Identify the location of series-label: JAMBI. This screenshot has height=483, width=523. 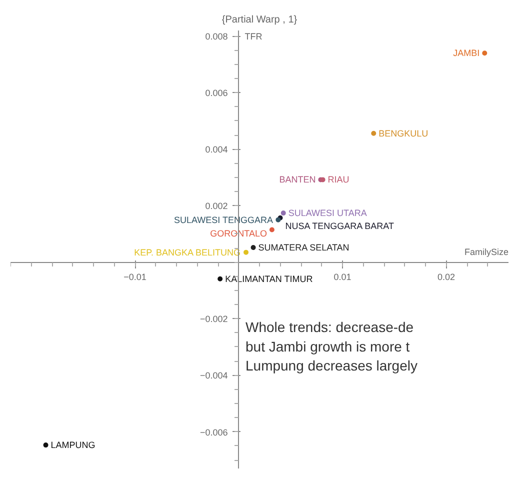
(466, 53).